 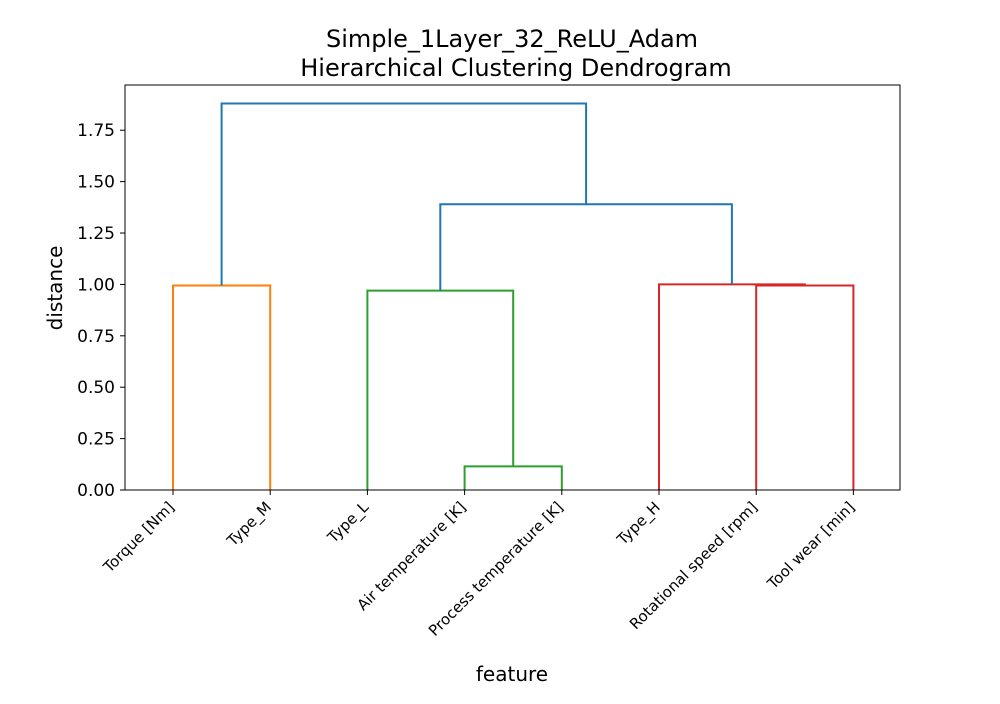 I want to click on x-tick-label: Type_L, so click(x=348, y=523).